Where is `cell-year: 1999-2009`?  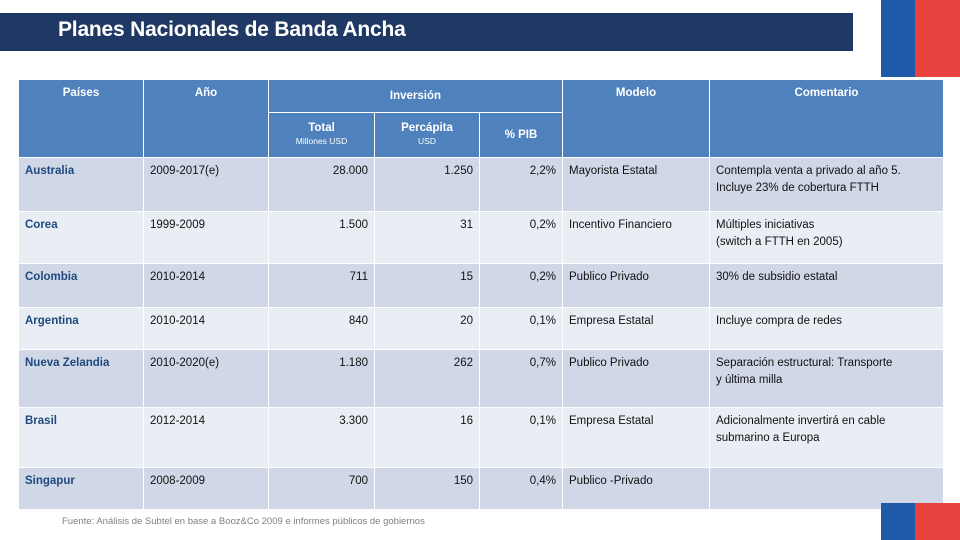
cell-year: 1999-2009 is located at coordinates (206, 237).